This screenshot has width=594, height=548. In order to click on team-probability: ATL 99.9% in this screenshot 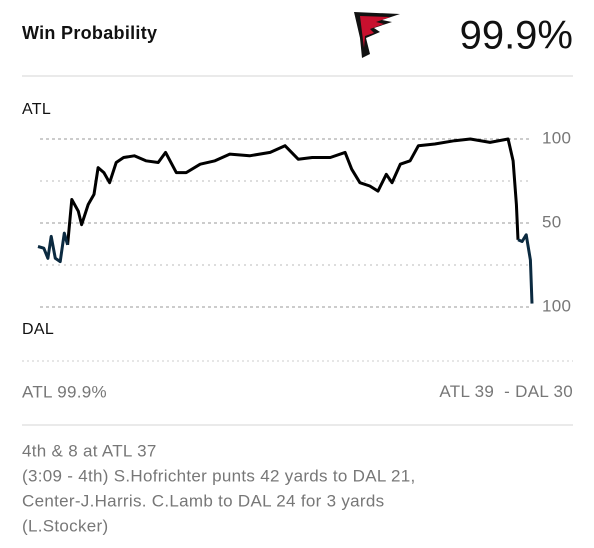, I will do `click(64, 391)`.